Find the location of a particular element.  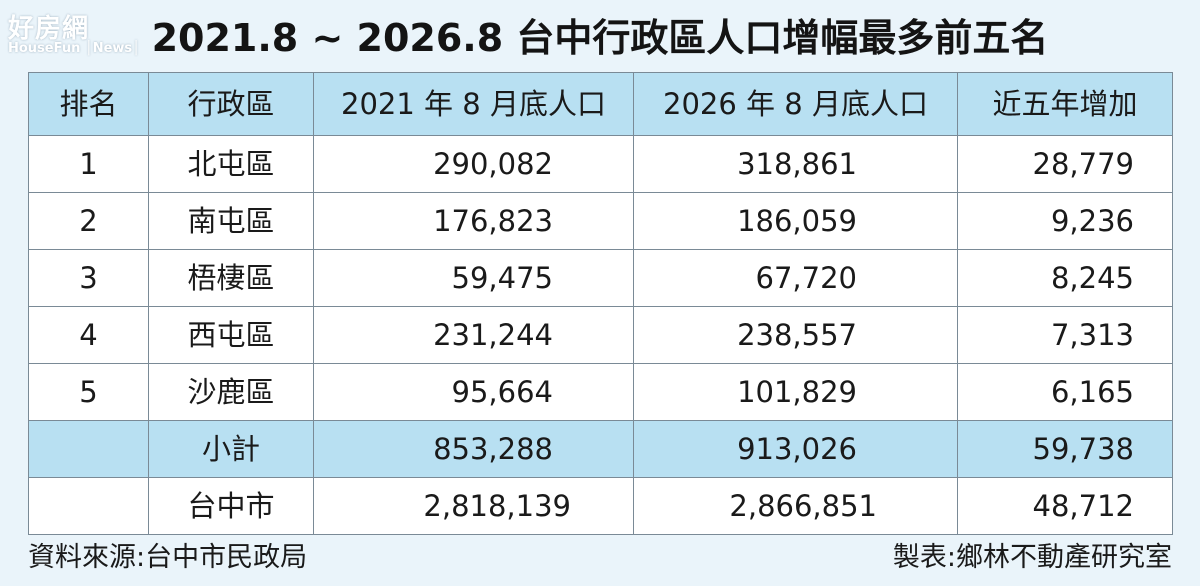

table-header-row: 排名 行政區 2021 年 8 月底人口 2026 年 8 月底人口 近五年增加 is located at coordinates (600, 104).